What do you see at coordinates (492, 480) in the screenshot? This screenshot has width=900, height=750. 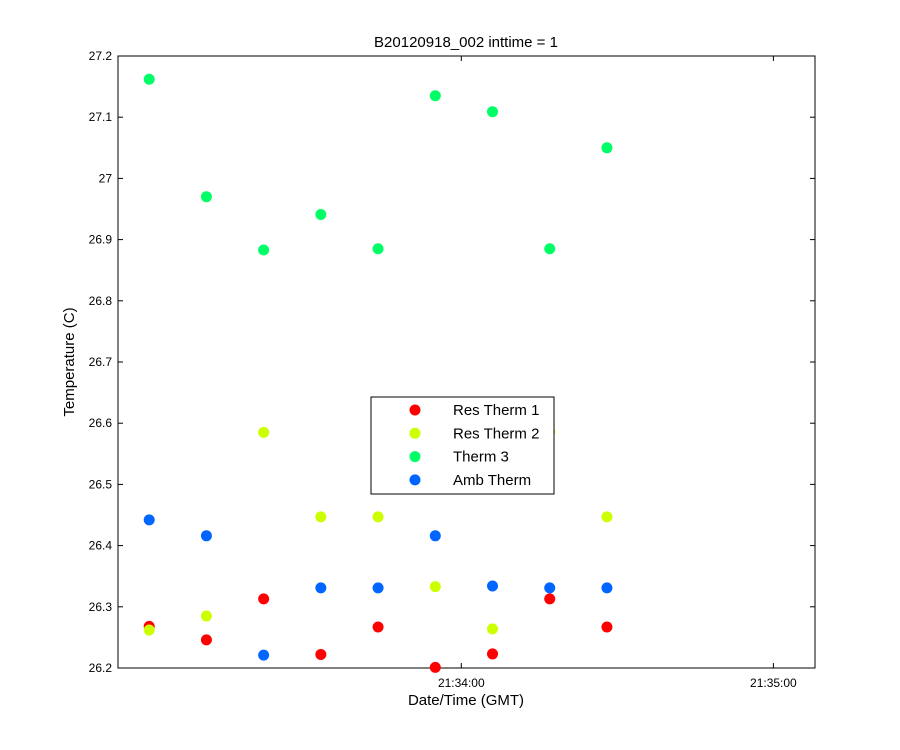 I see `legend-label: Amb Therm` at bounding box center [492, 480].